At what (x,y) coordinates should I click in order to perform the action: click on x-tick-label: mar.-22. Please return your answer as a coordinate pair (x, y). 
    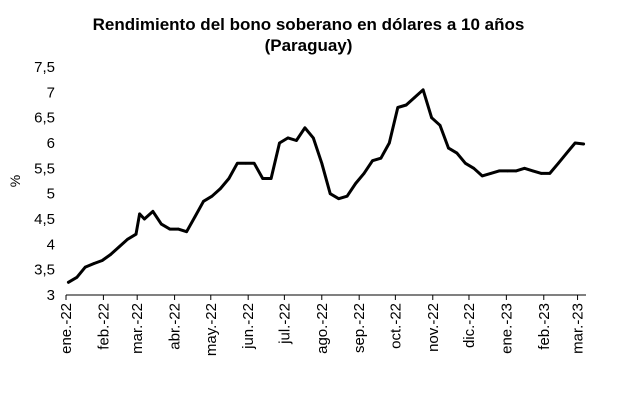
    Looking at the image, I should click on (137, 328).